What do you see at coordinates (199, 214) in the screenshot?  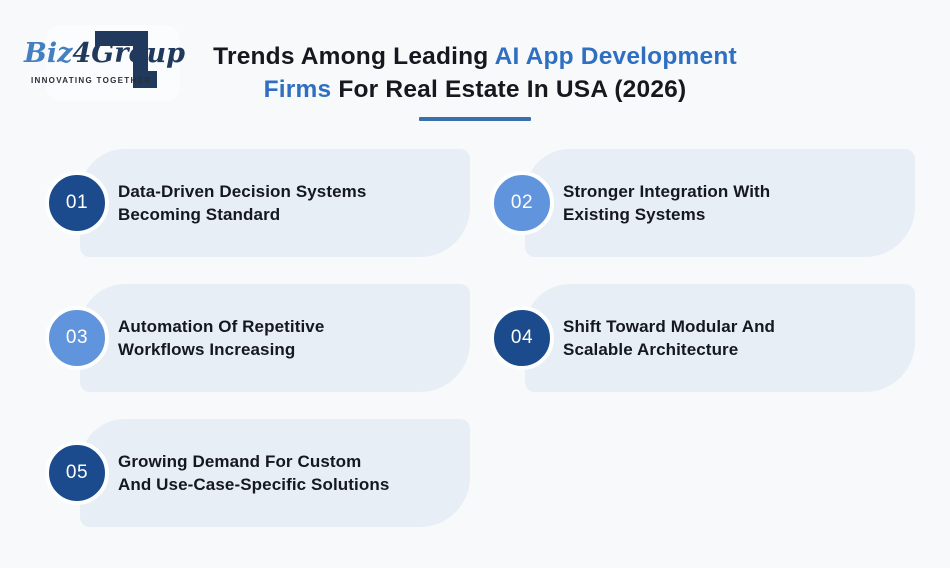 I see `trend-title-line: Becoming Standard` at bounding box center [199, 214].